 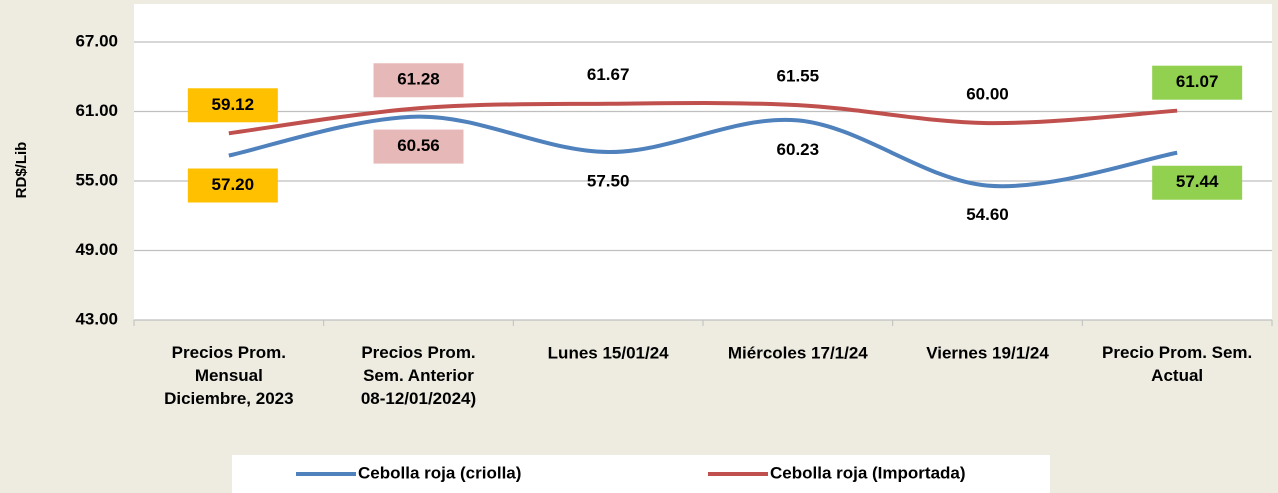 I want to click on data-label: 61.07, so click(x=1197, y=81).